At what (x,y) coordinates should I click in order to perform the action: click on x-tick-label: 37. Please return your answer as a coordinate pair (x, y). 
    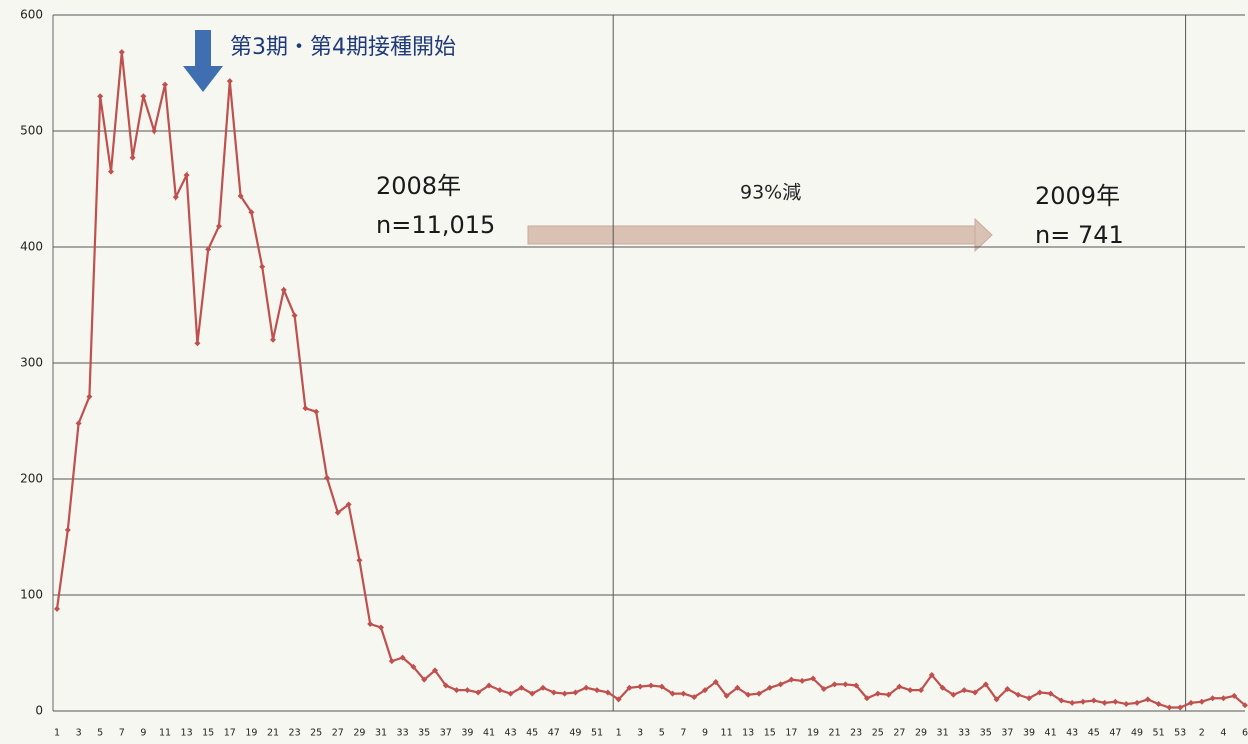
    Looking at the image, I should click on (446, 733).